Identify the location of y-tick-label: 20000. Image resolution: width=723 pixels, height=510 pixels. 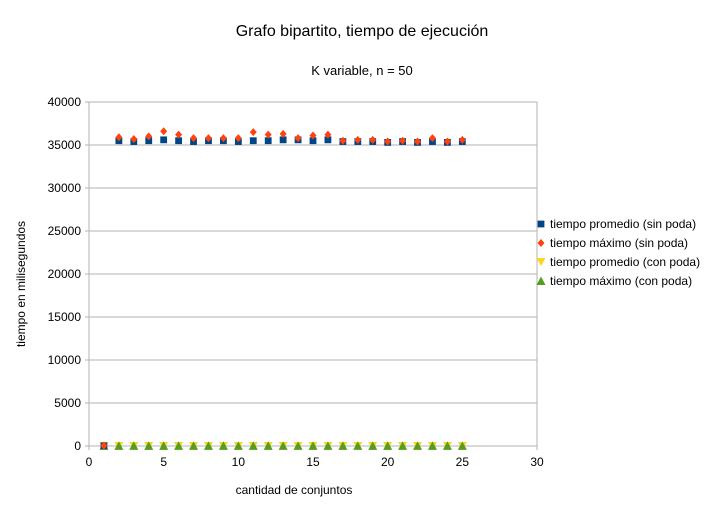
(65, 274).